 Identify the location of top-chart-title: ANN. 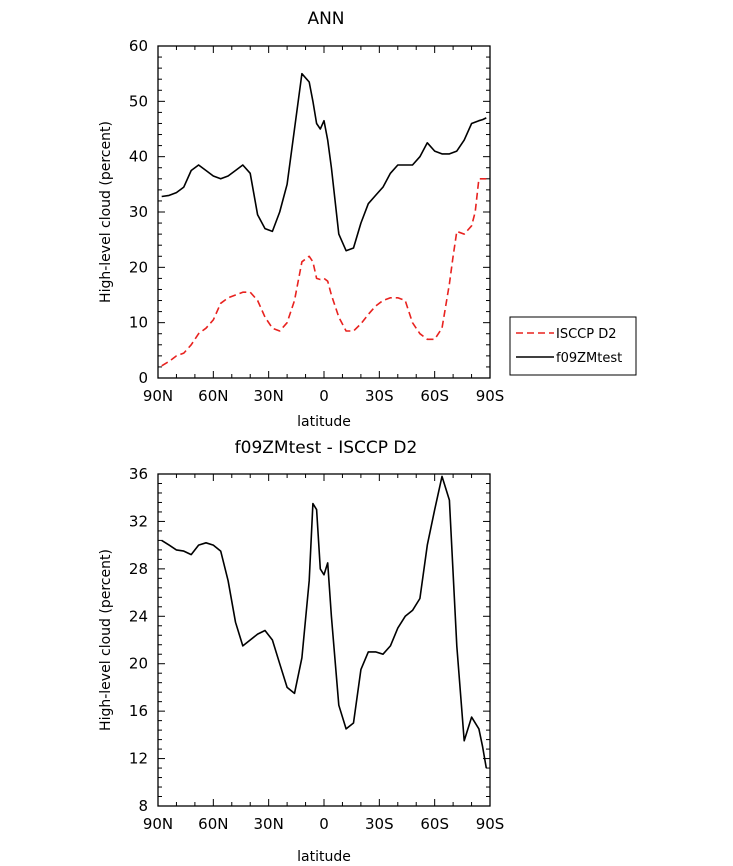
(325, 19).